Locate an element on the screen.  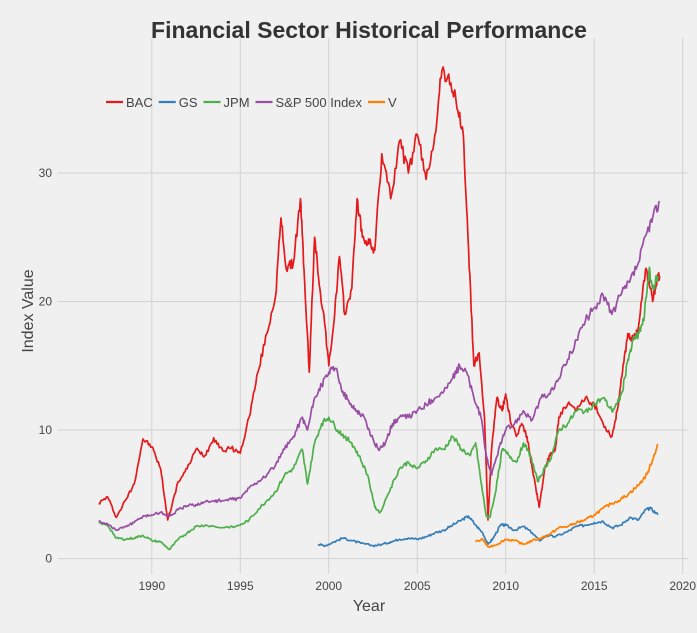
x-tick-label: 2010 is located at coordinates (505, 586).